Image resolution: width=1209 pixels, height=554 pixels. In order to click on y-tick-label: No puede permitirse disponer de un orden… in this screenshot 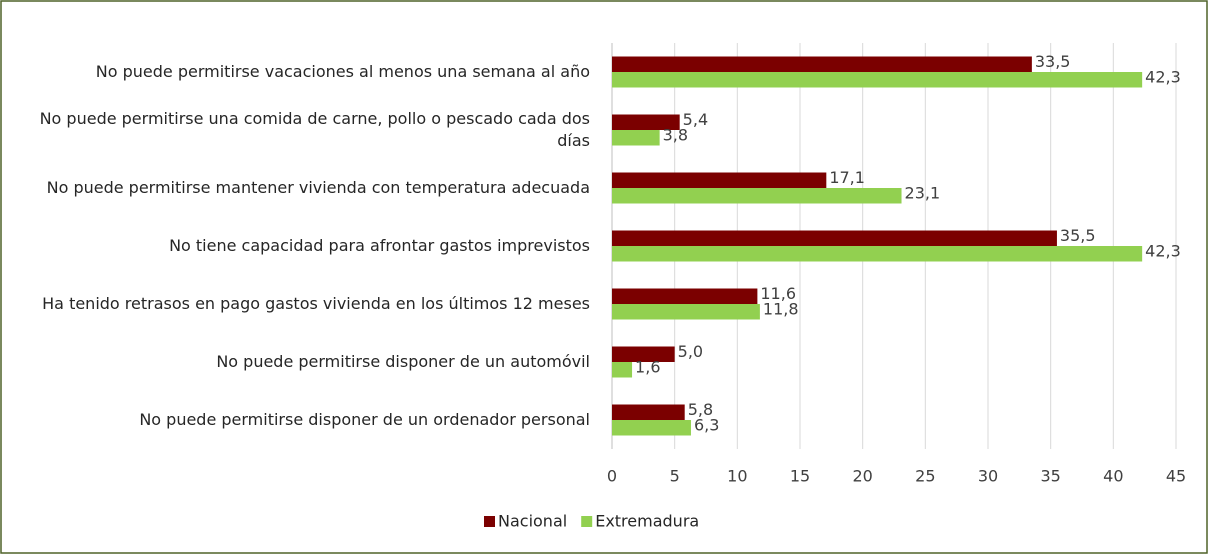, I will do `click(364, 419)`.